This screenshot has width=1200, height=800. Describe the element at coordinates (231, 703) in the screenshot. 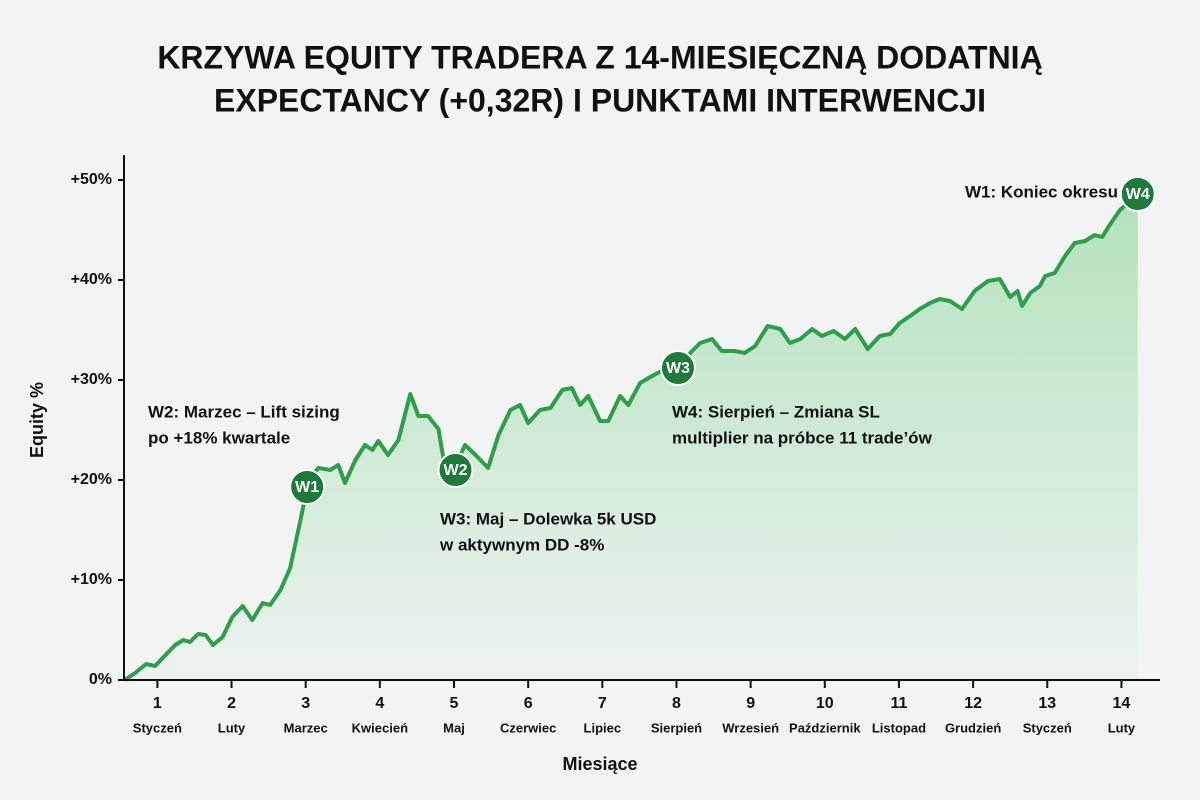

I see `x-tick-label: 2` at that location.